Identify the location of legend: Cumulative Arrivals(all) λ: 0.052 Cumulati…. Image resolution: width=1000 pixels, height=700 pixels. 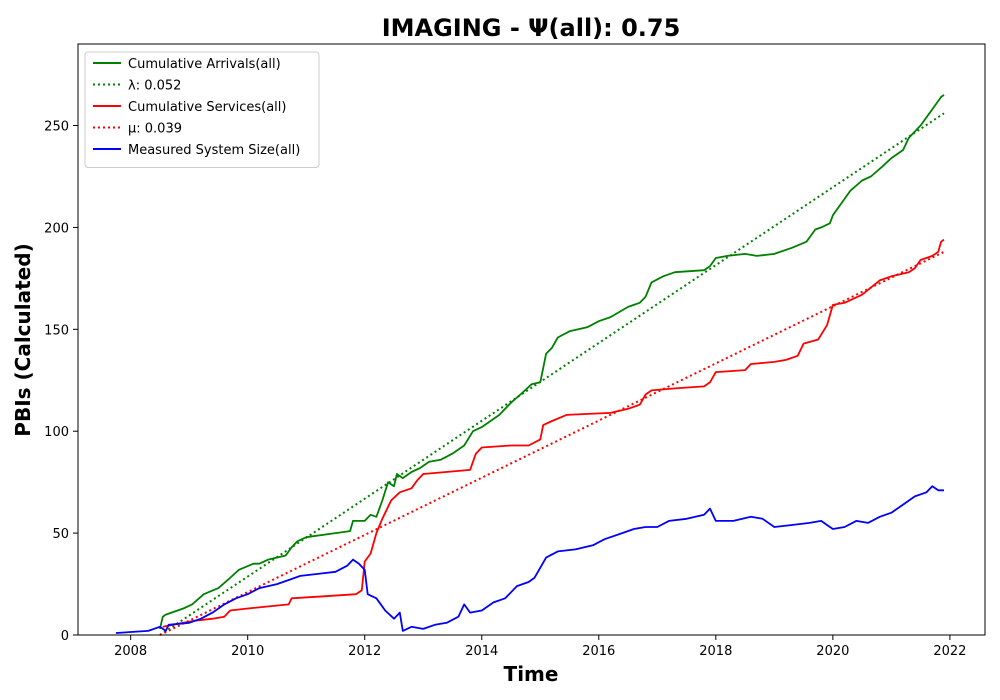
(202, 109).